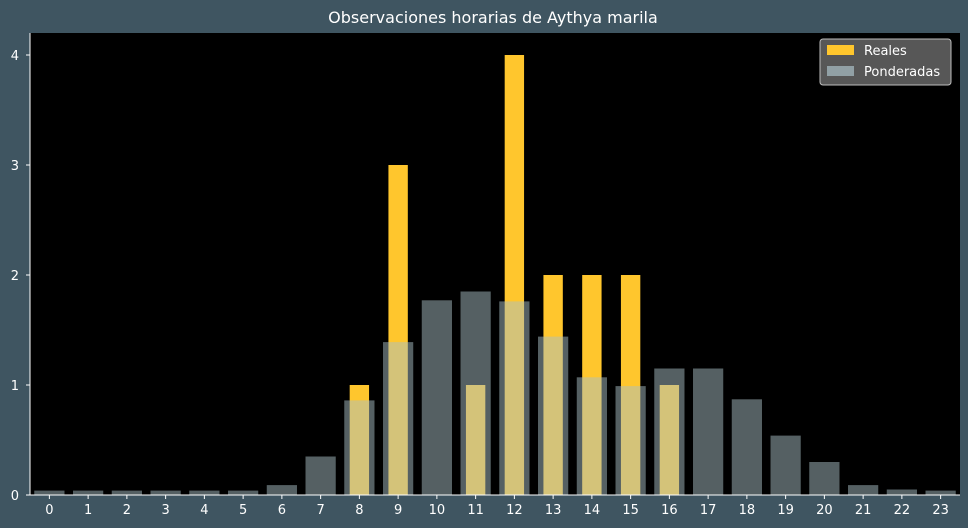 The height and width of the screenshot is (528, 968). Describe the element at coordinates (785, 510) in the screenshot. I see `x-tick-label-19: 19` at that location.